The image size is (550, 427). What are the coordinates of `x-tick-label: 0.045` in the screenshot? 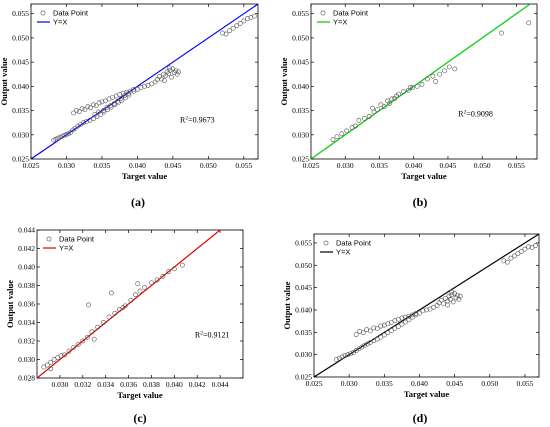 It's located at (172, 165).